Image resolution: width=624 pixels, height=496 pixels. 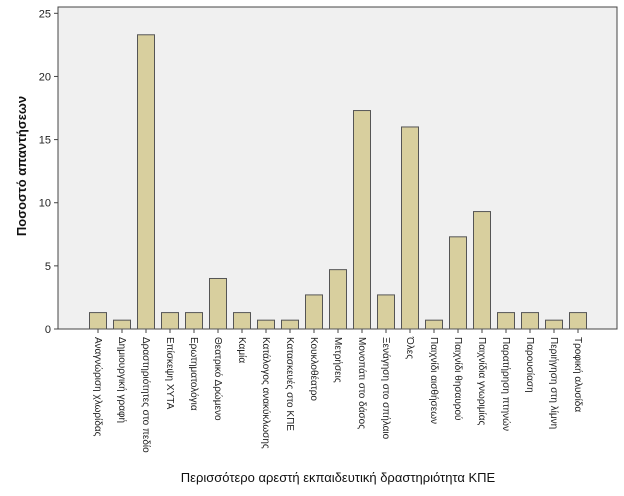 I want to click on x-tick-label: Παιχνίδι αισθήσεων, so click(x=434, y=380).